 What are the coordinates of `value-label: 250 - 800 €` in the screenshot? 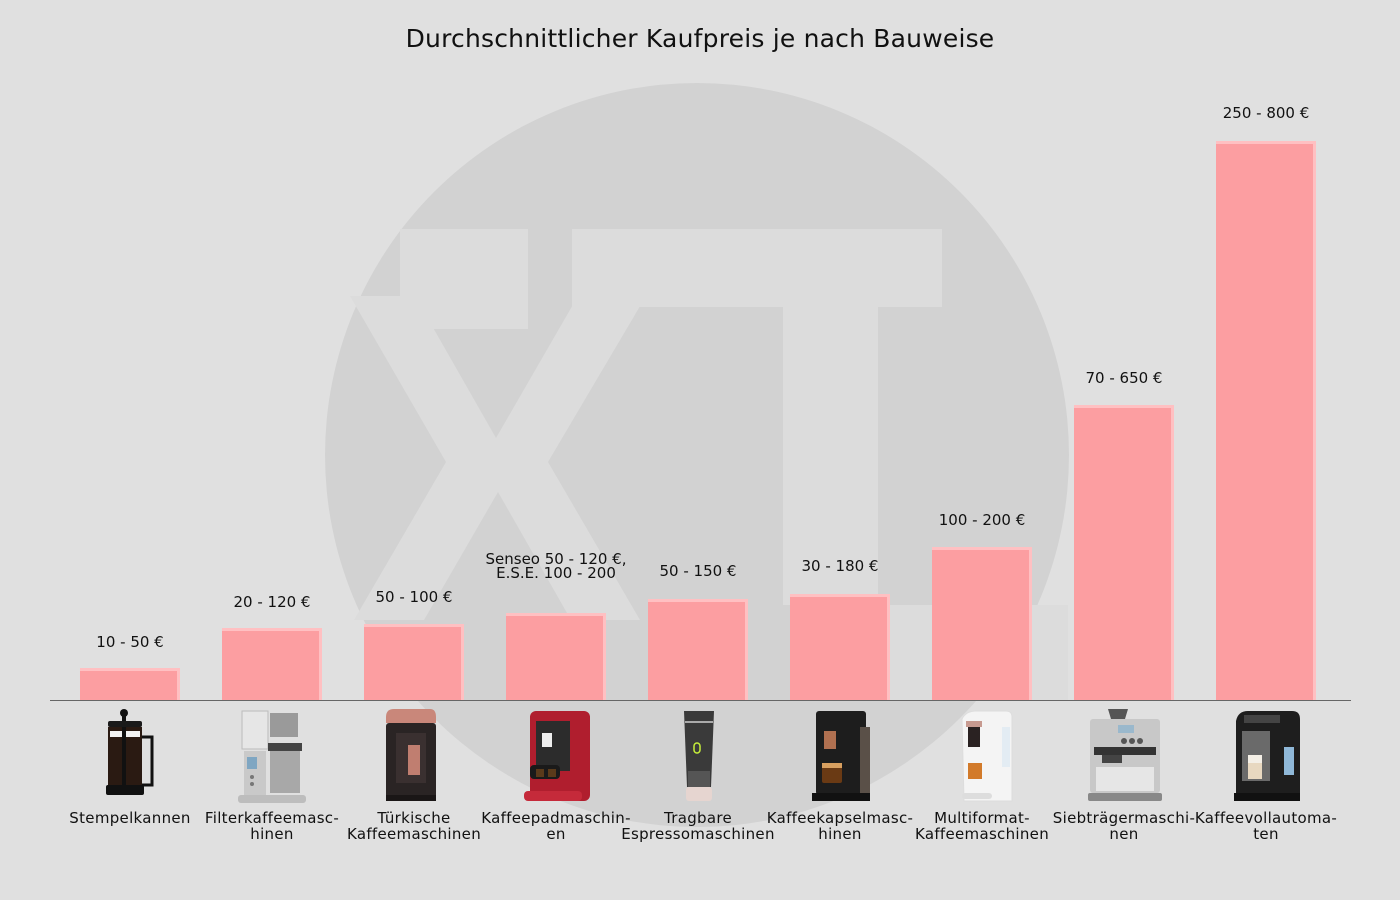 It's located at (1266, 113).